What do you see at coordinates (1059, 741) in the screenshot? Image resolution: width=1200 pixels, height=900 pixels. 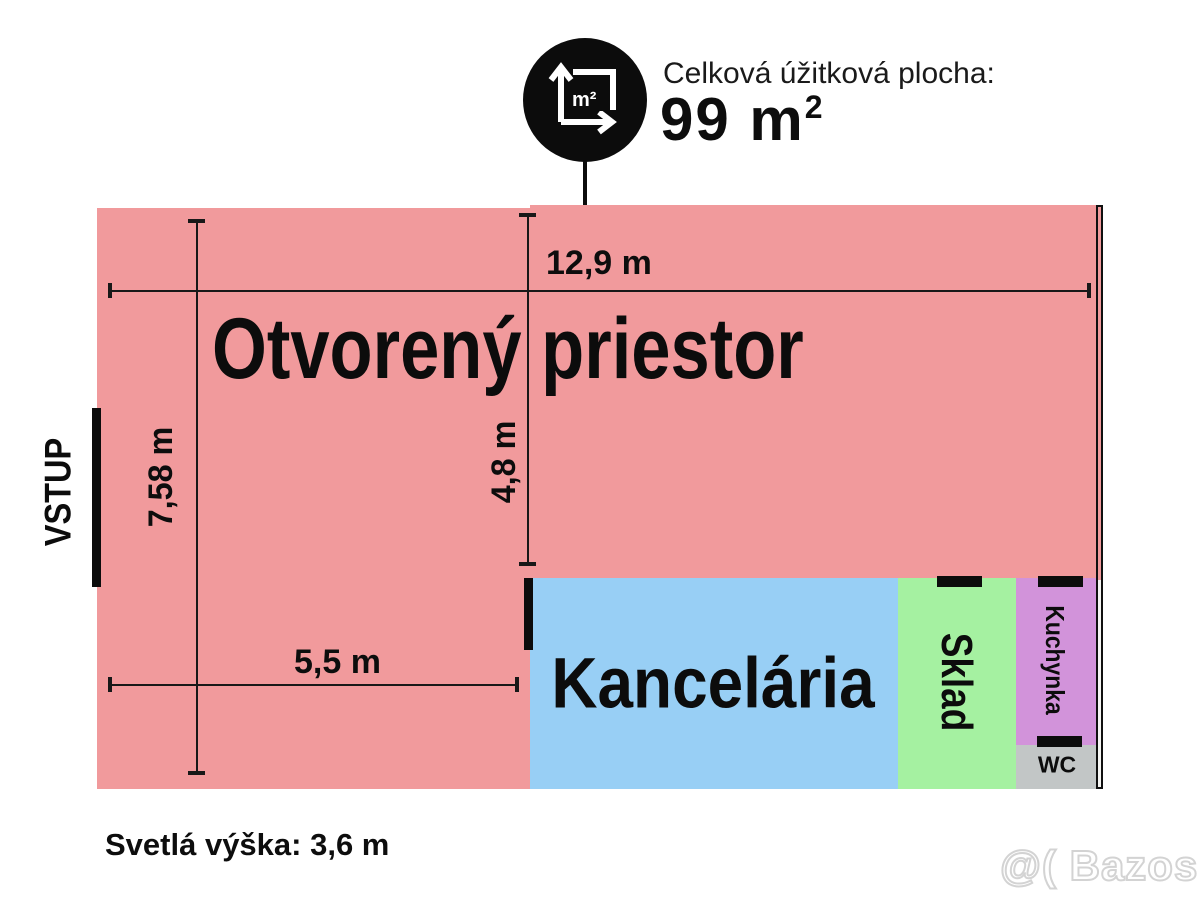 I see `wc-door-marker` at bounding box center [1059, 741].